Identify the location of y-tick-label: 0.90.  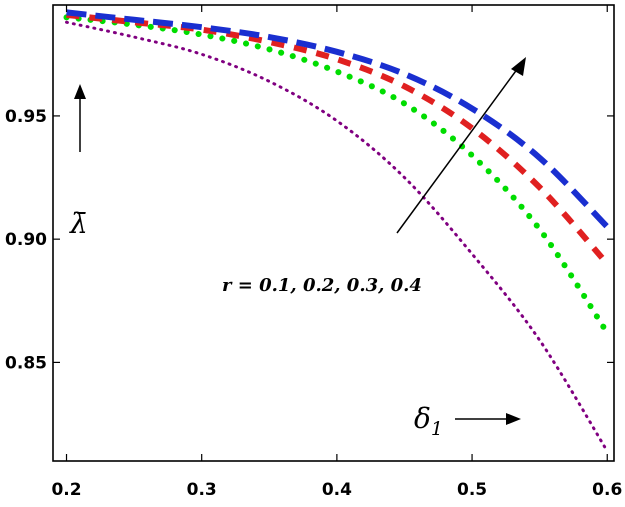
(26, 240).